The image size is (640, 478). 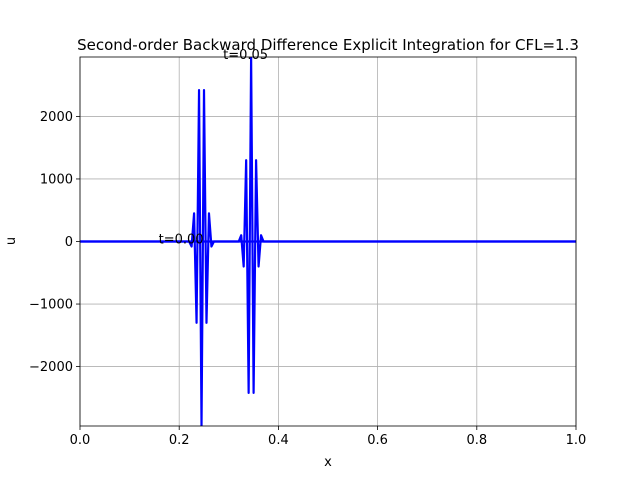 What do you see at coordinates (328, 462) in the screenshot?
I see `x-axis-label: x` at bounding box center [328, 462].